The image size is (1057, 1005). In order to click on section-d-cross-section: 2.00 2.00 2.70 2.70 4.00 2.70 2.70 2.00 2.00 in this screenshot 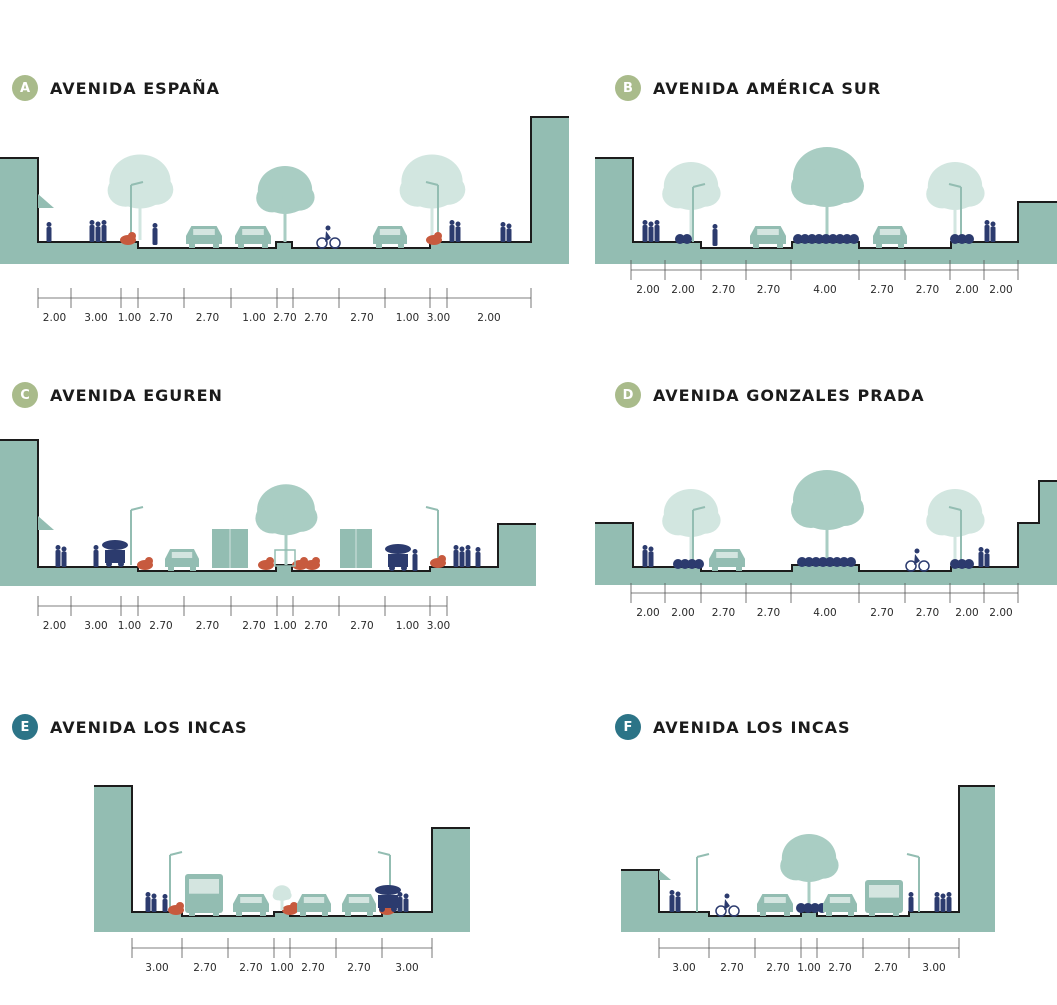, I will do `click(826, 544)`.